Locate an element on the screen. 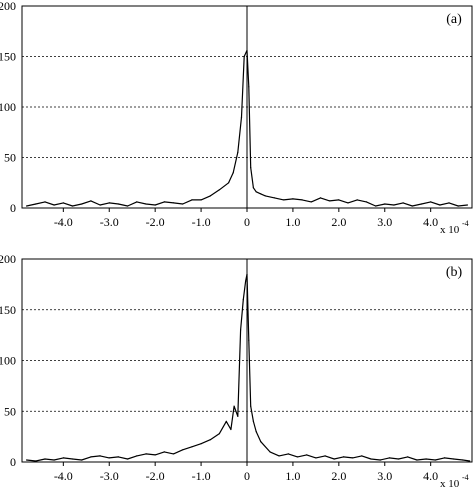 This screenshot has height=488, width=474. x-tick-label: -1.0 is located at coordinates (201, 222).